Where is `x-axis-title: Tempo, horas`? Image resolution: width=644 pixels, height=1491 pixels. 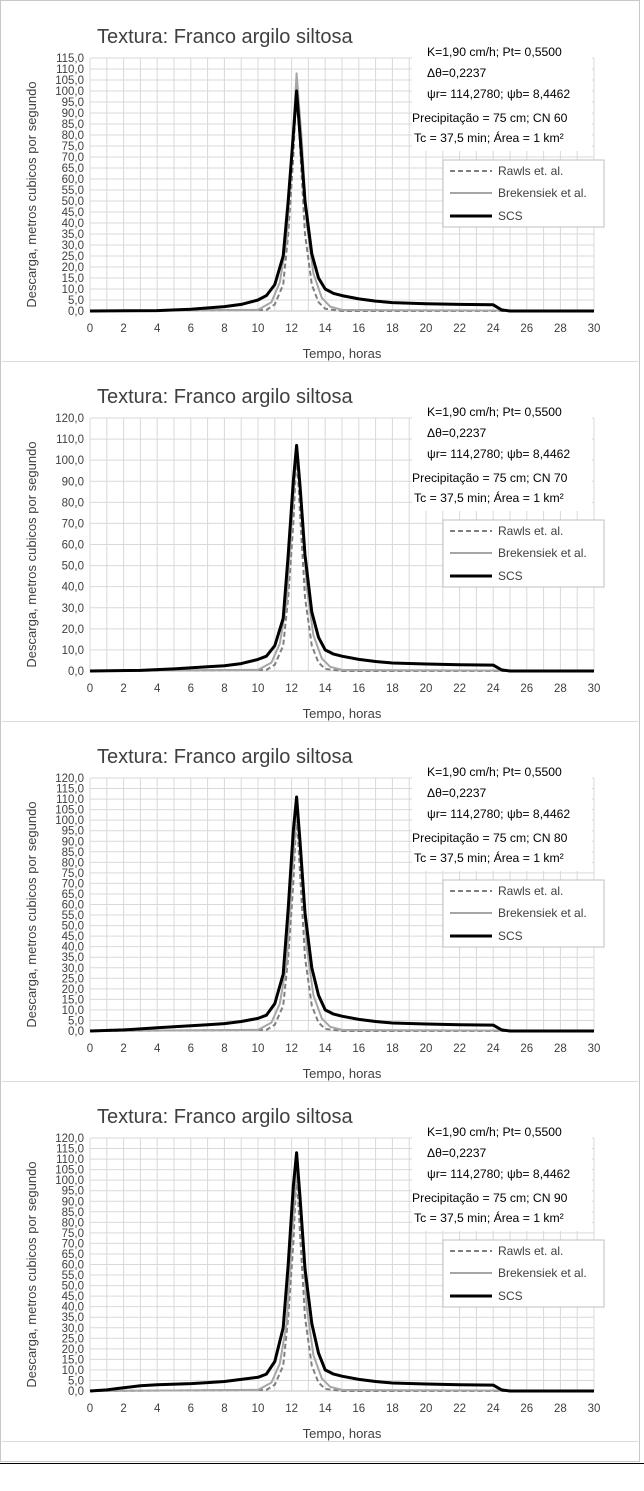 x-axis-title: Tempo, horas is located at coordinates (342, 353).